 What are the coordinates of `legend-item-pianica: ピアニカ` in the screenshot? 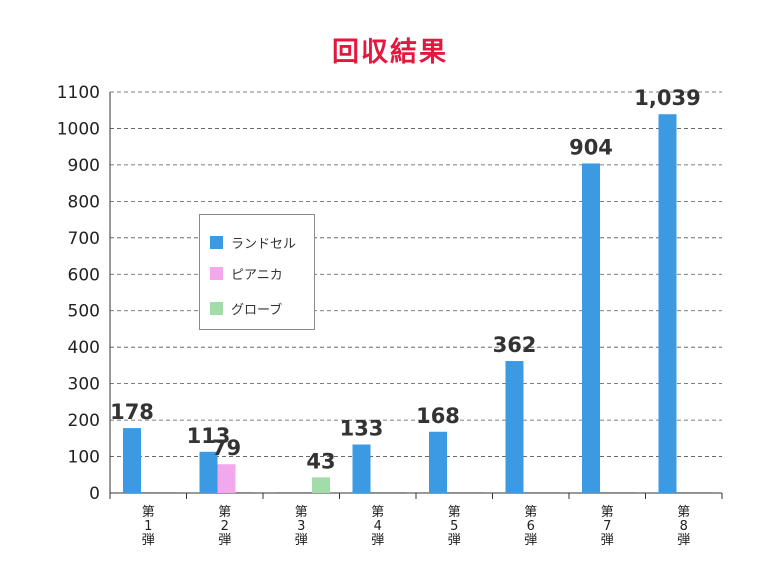 It's located at (246, 273).